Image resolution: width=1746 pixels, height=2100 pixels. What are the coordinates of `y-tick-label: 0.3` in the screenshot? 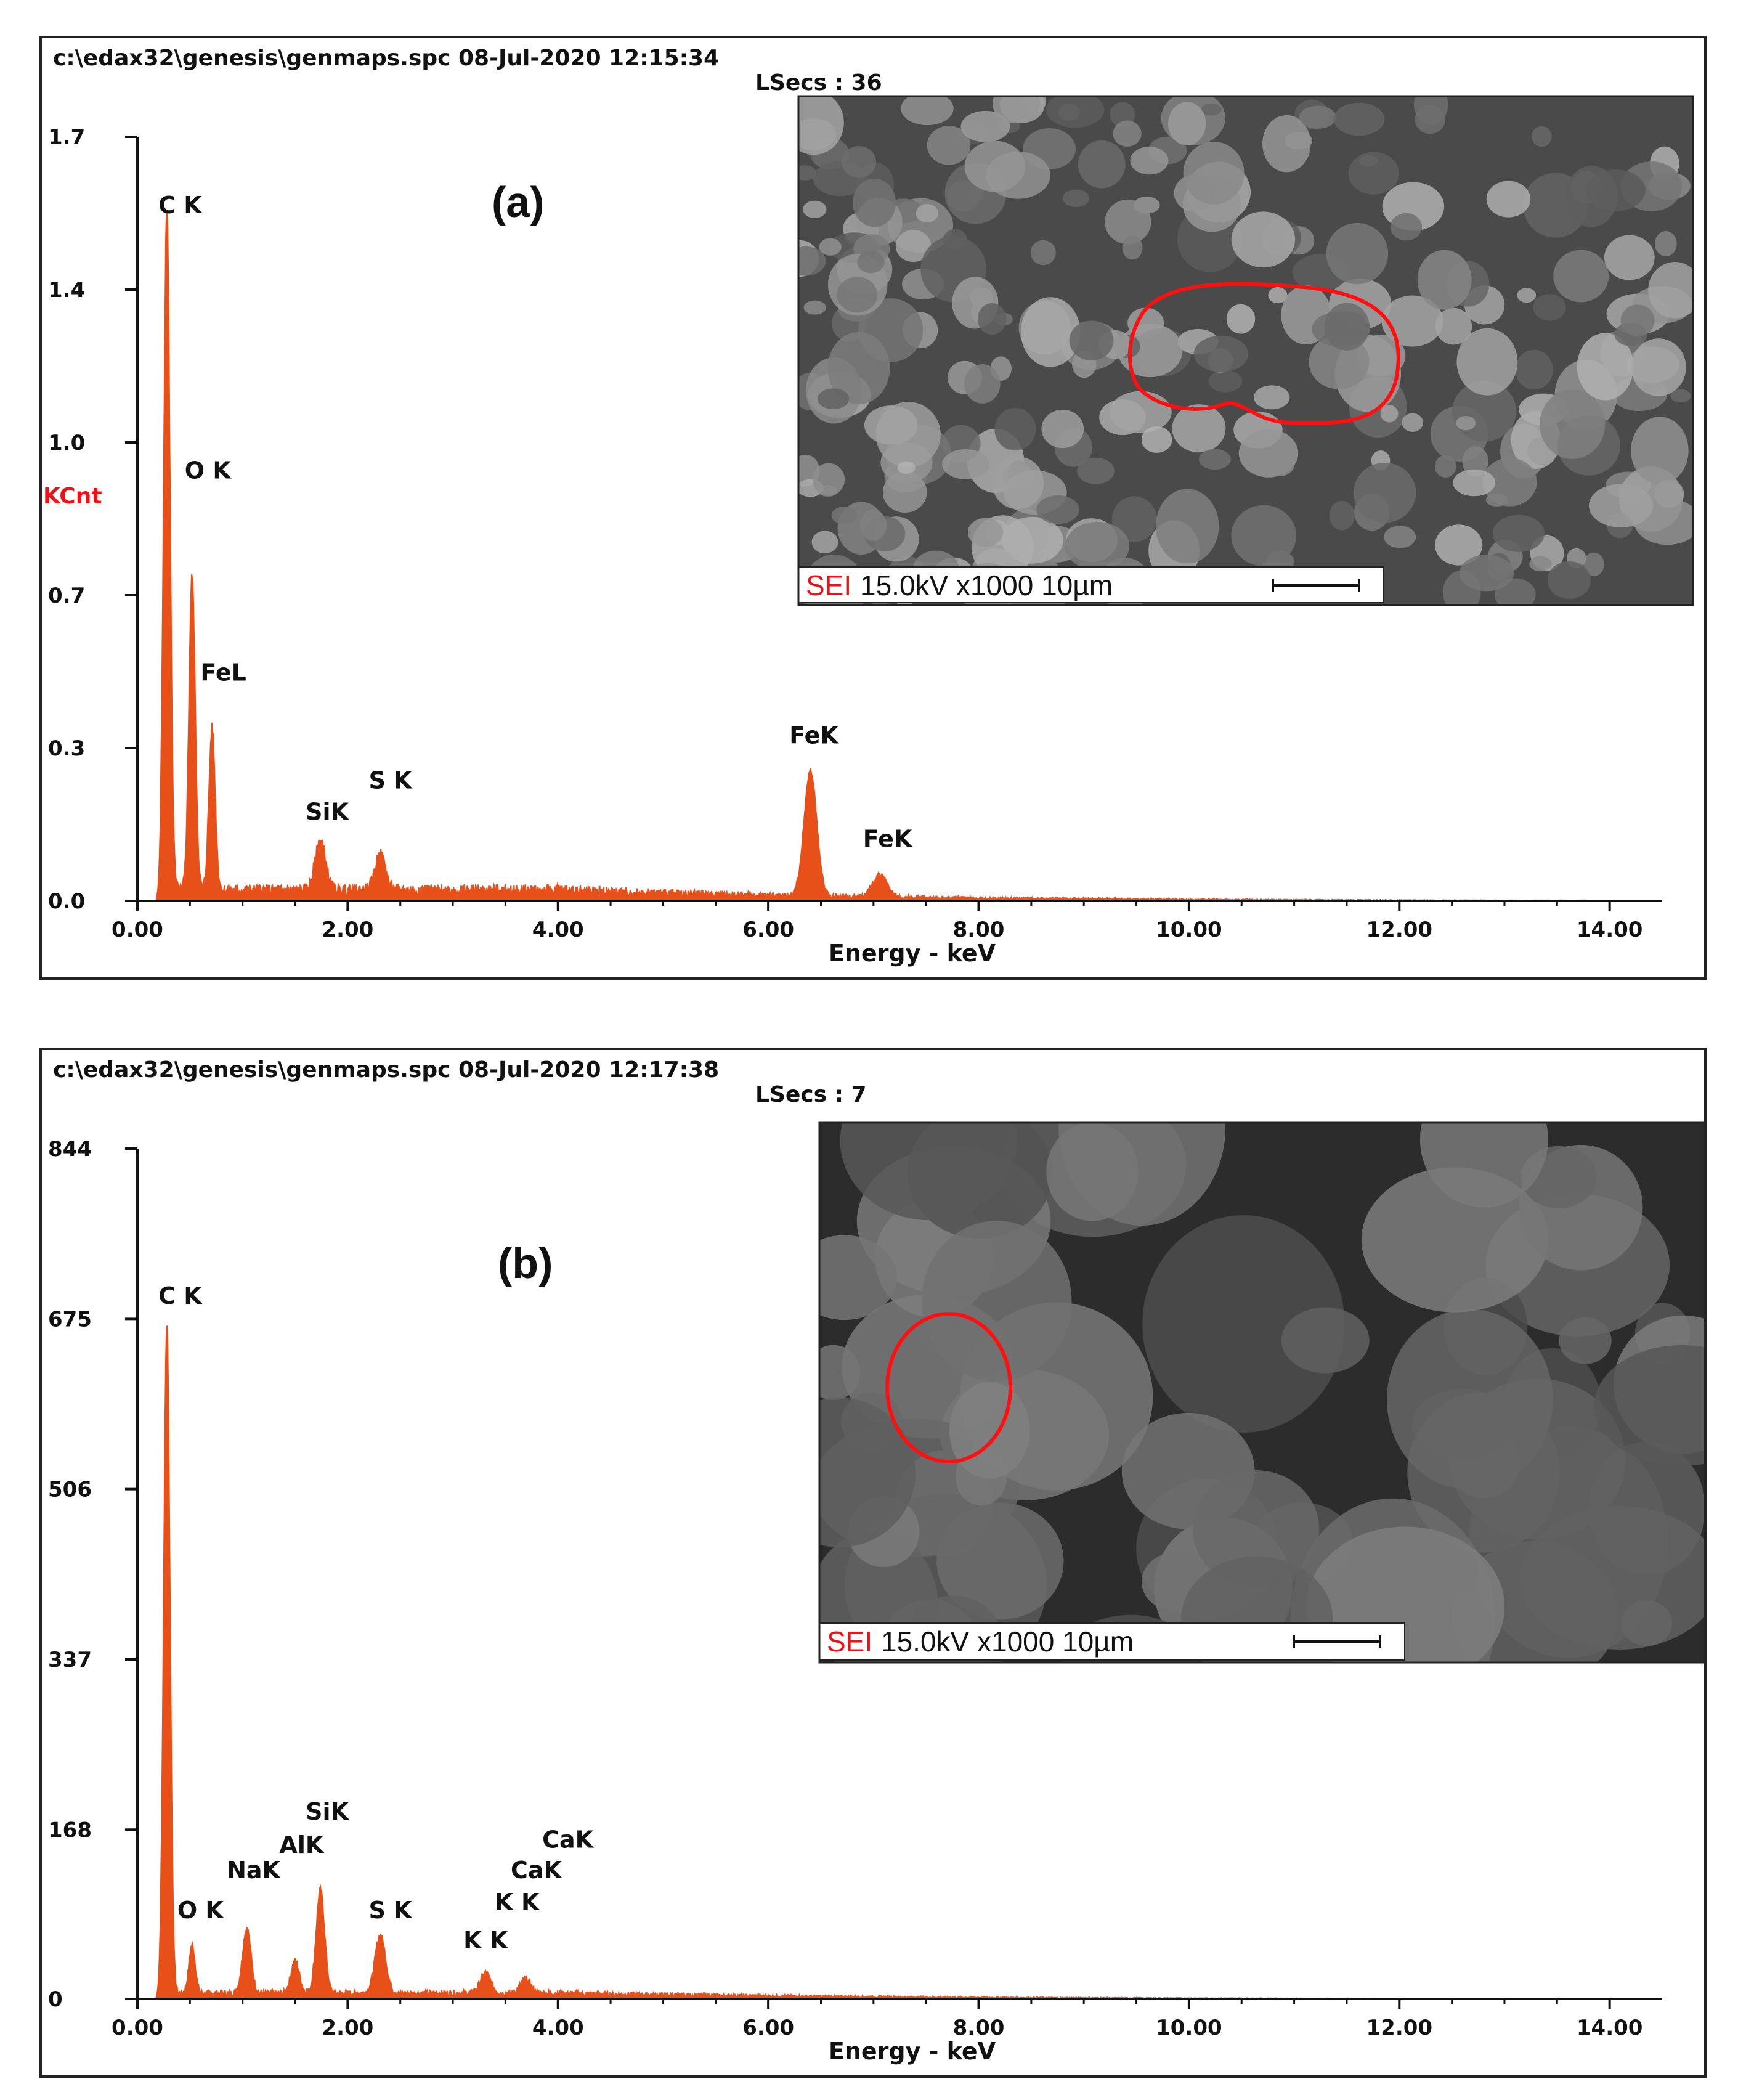 It's located at (66, 748).